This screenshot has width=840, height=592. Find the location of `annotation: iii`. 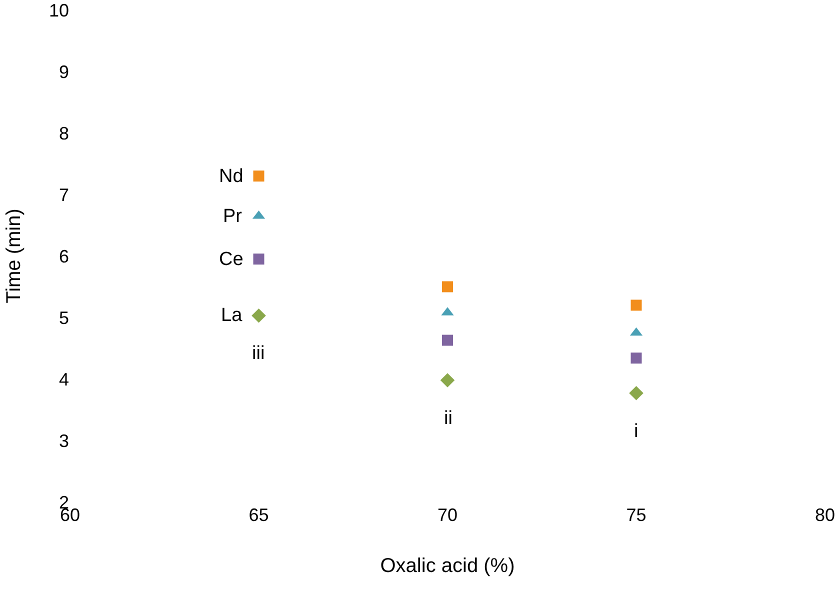

annotation: iii is located at coordinates (258, 353).